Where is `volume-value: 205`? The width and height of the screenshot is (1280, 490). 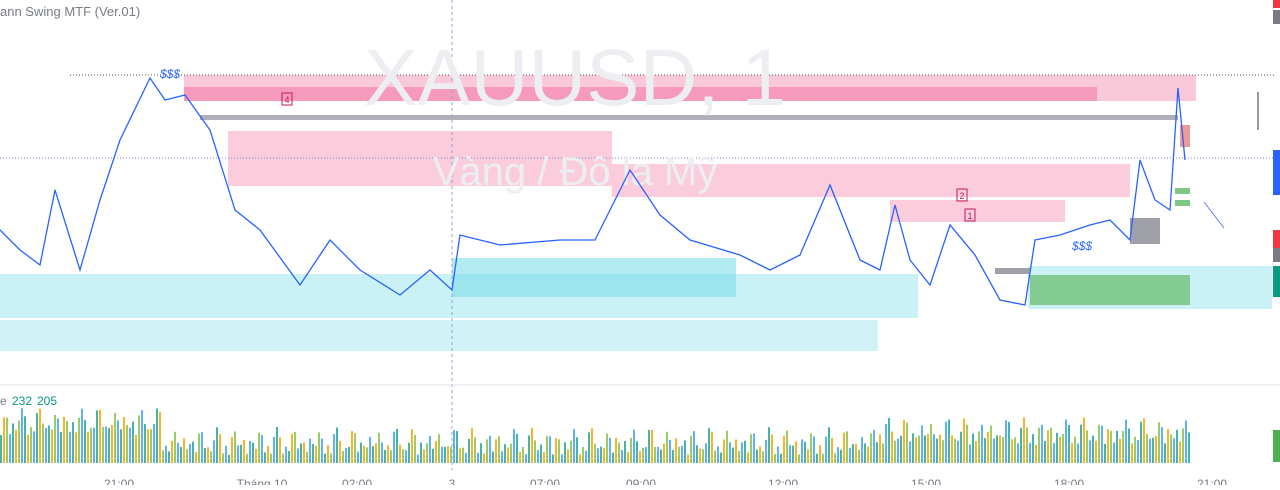
volume-value: 205 is located at coordinates (47, 401).